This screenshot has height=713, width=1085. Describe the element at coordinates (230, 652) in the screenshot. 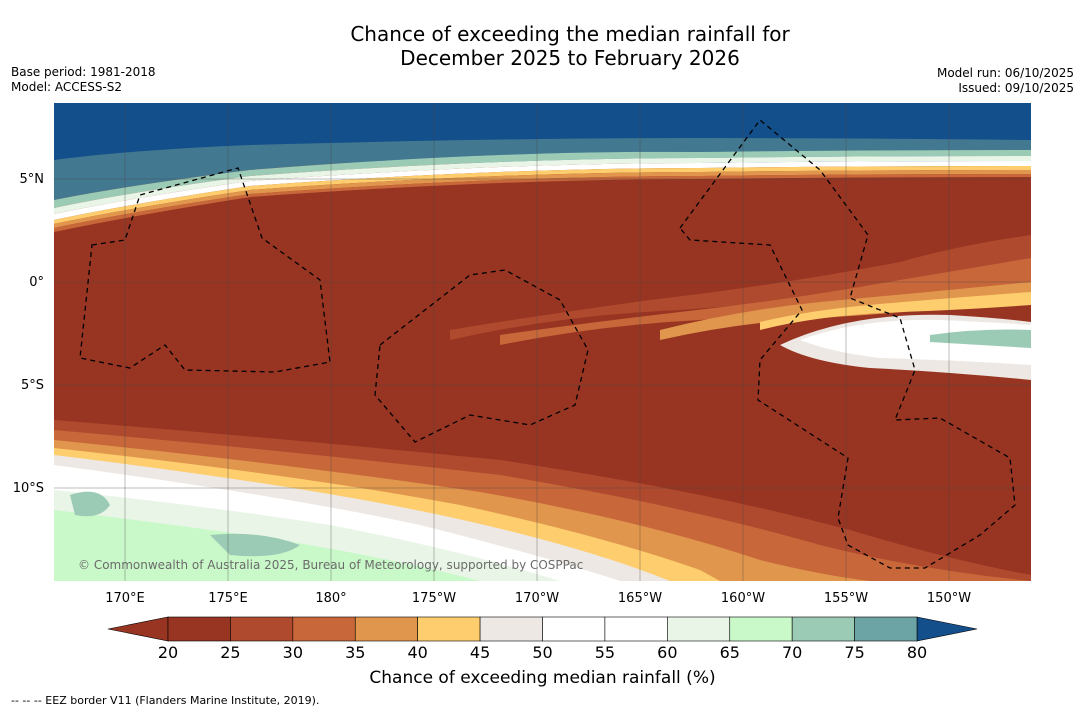

I see `colorbar-tick-label: 25` at that location.